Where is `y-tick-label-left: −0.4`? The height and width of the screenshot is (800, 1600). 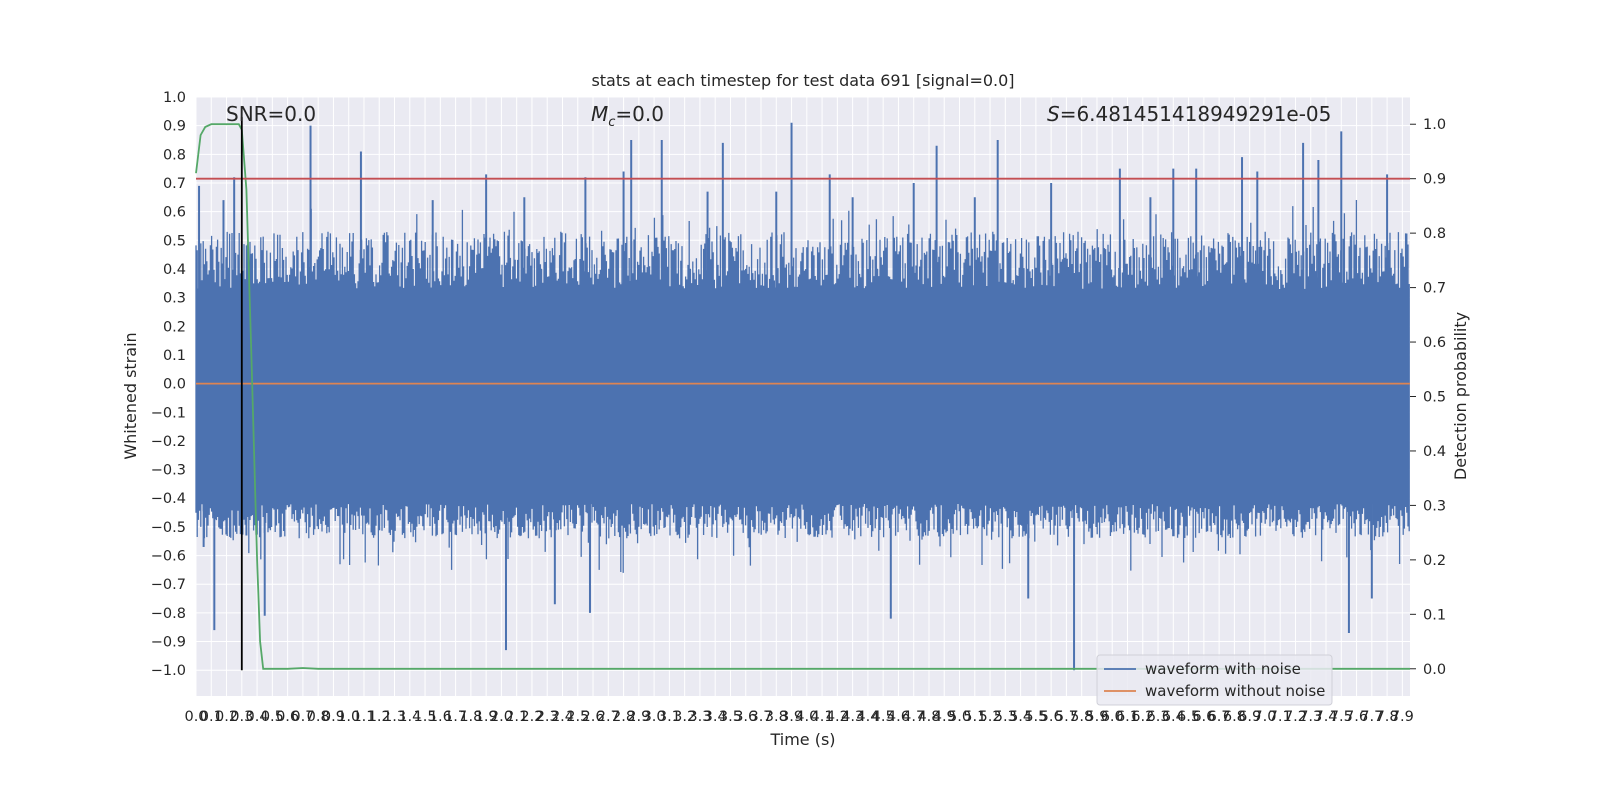
y-tick-label-left: −0.4 is located at coordinates (168, 499).